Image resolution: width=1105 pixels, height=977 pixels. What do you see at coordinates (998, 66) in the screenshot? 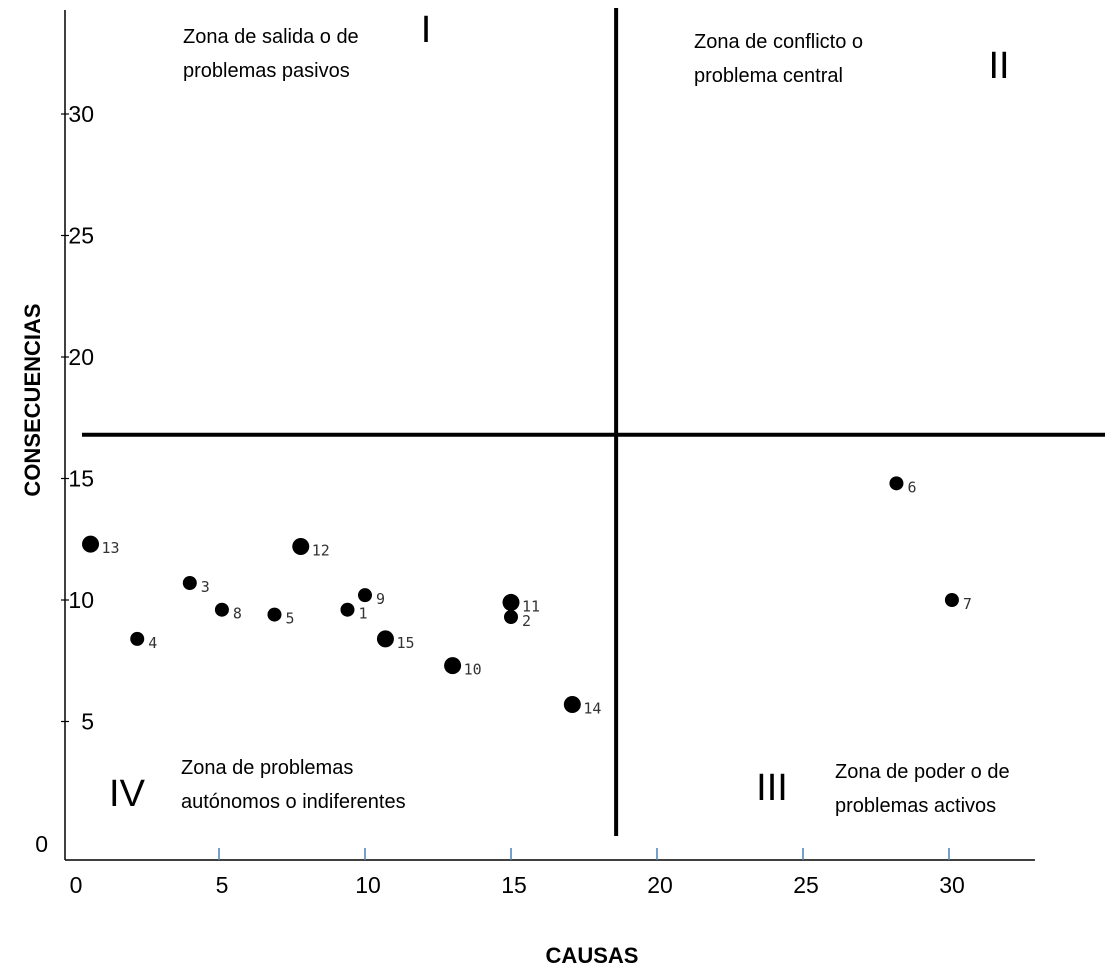
I see `zone-2-numeral: II` at bounding box center [998, 66].